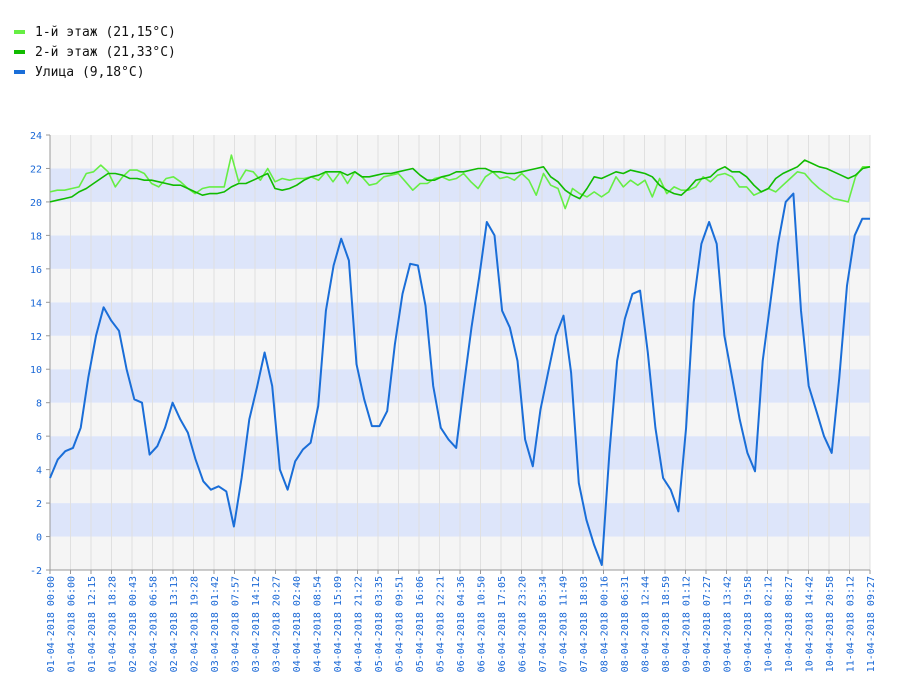 This screenshot has width=900, height=700. Describe the element at coordinates (36, 270) in the screenshot. I see `y-tick-label: 16` at that location.